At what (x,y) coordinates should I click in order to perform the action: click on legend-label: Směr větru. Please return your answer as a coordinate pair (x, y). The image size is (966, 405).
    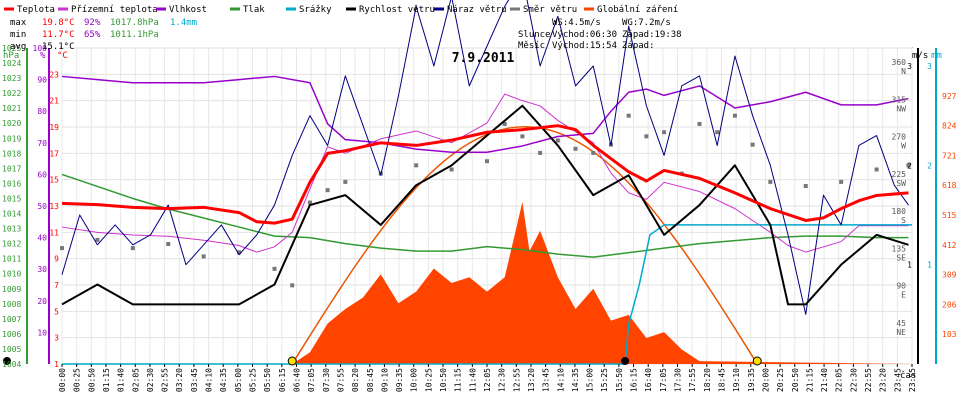
    Looking at the image, I should click on (550, 10).